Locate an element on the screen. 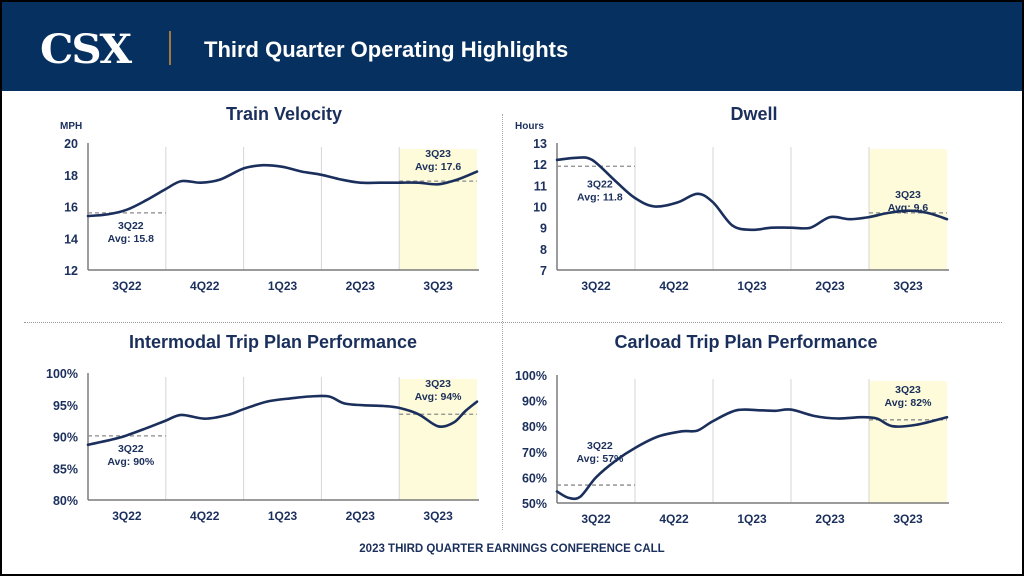 The width and height of the screenshot is (1024, 576). average-annotation-value: Avg: 94% is located at coordinates (439, 397).